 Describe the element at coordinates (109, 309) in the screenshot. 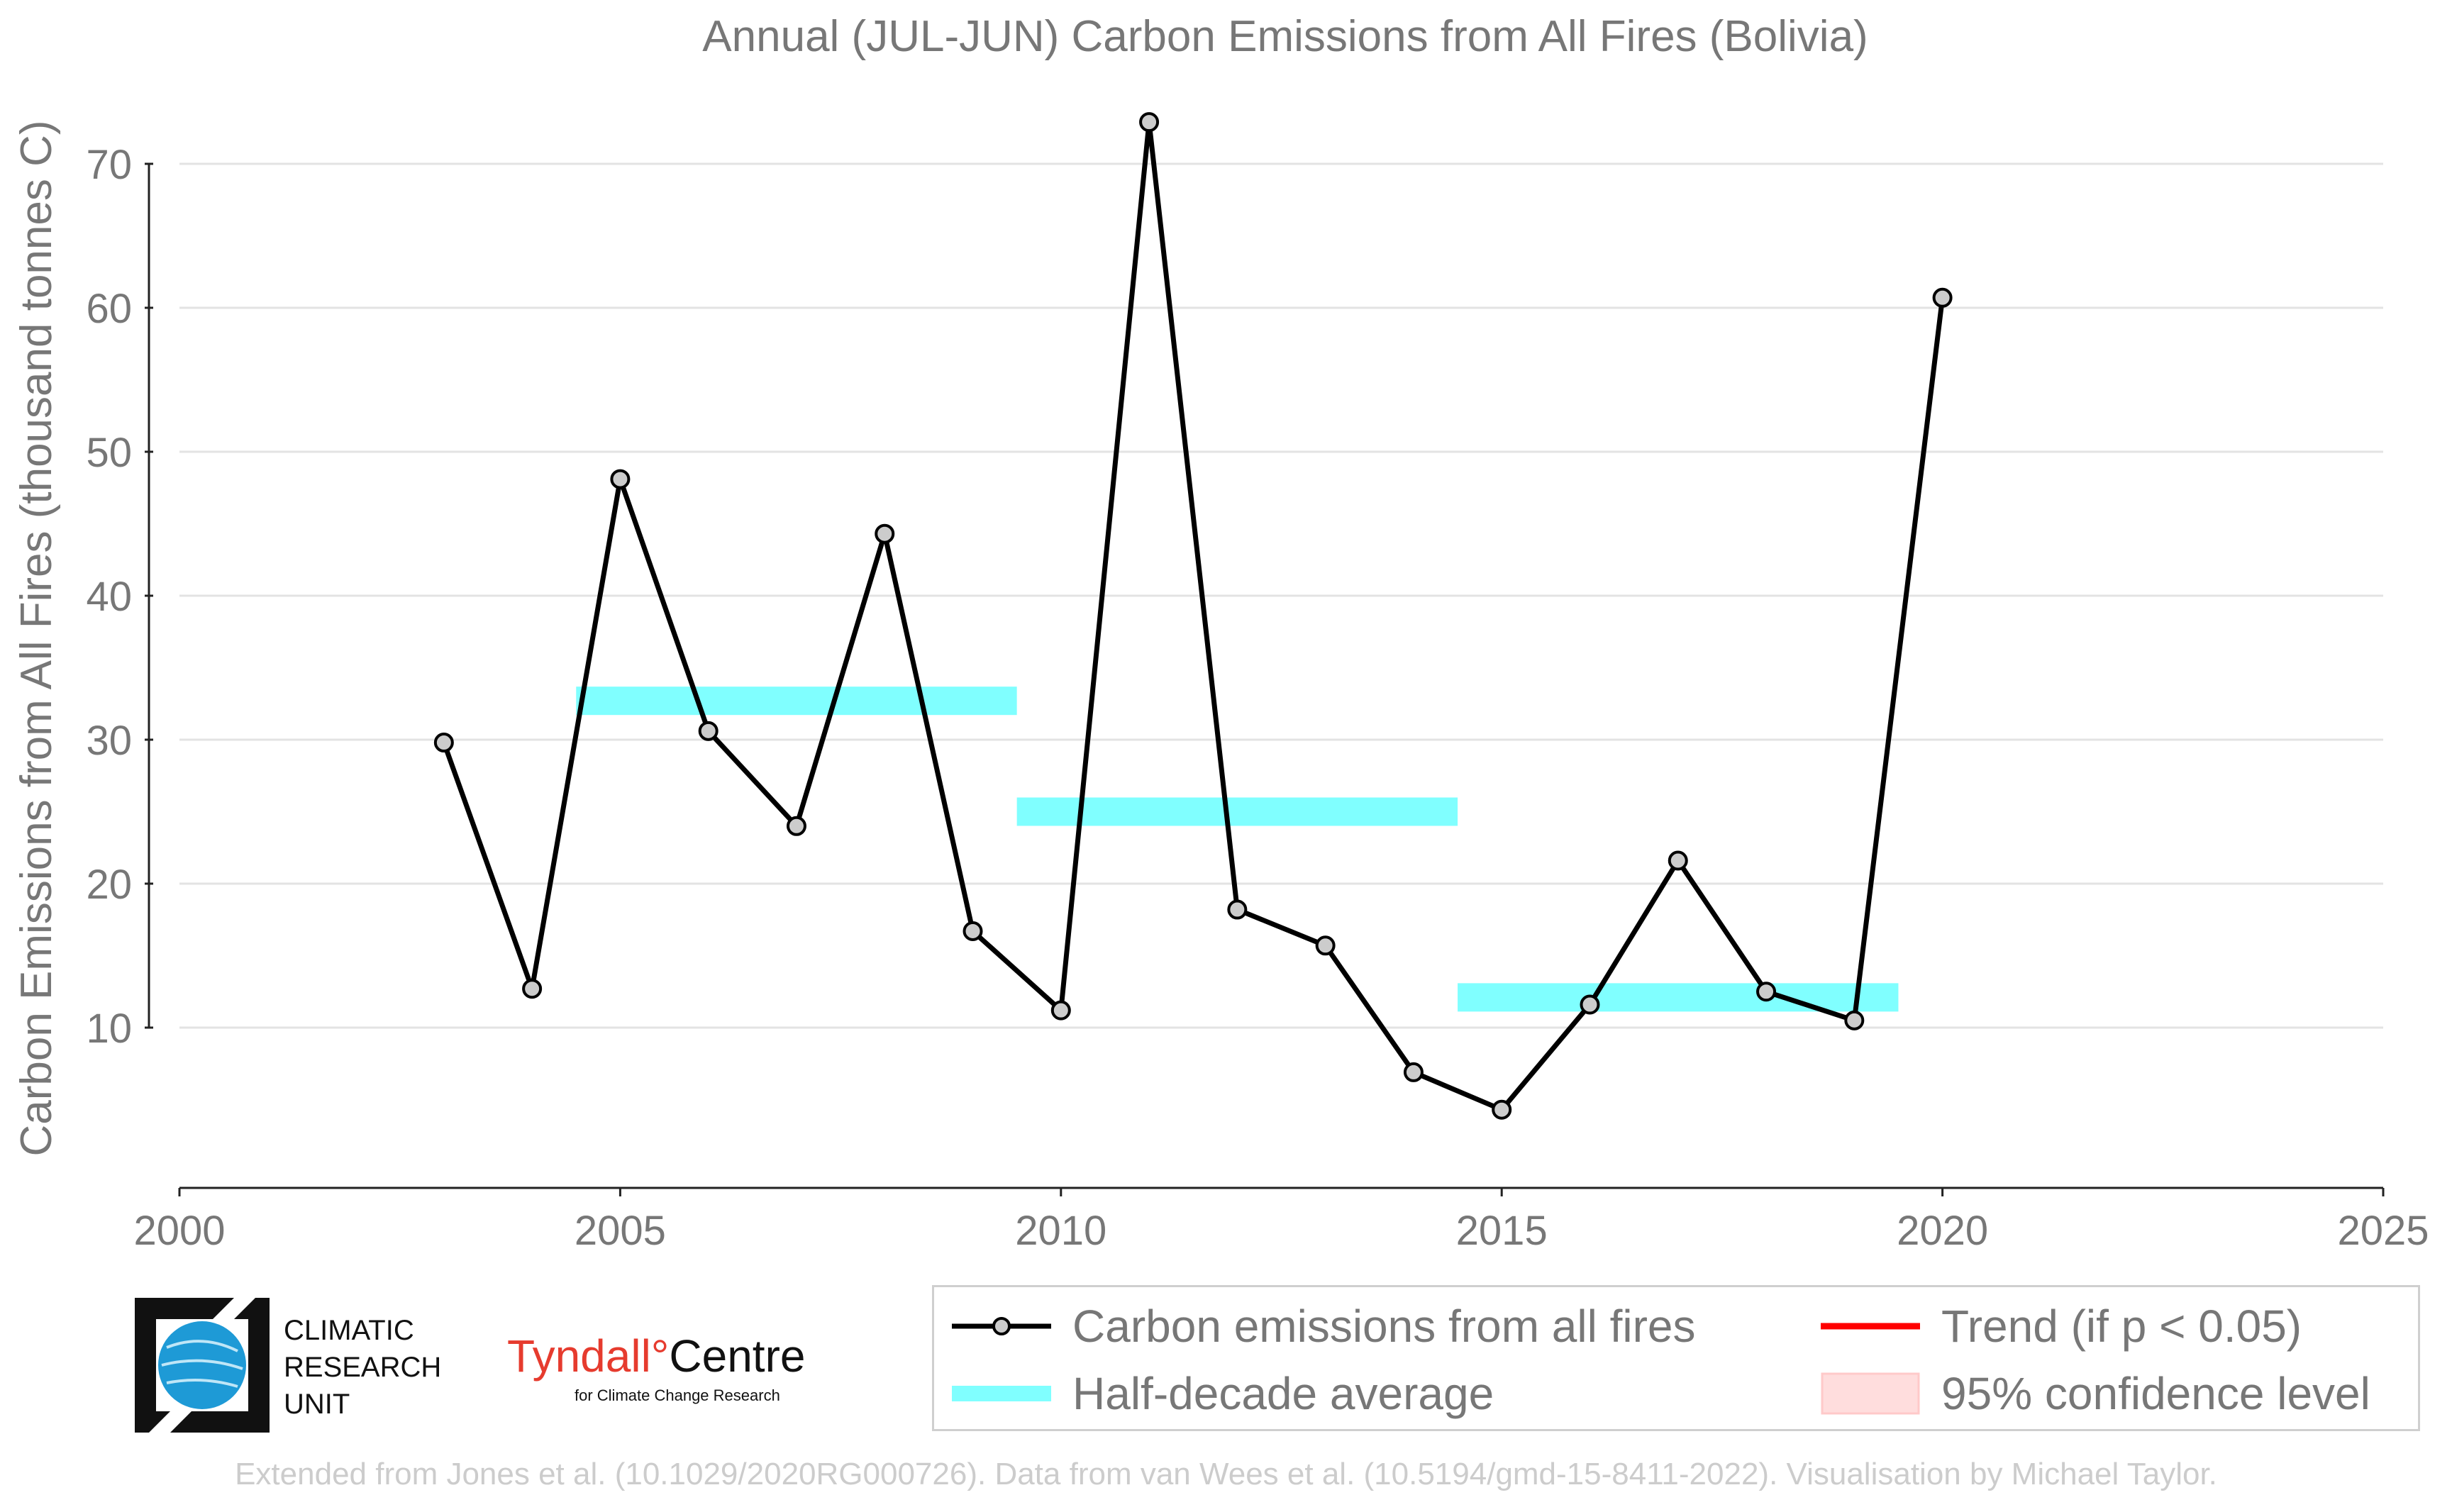

I see `y-tick-label: 60` at that location.